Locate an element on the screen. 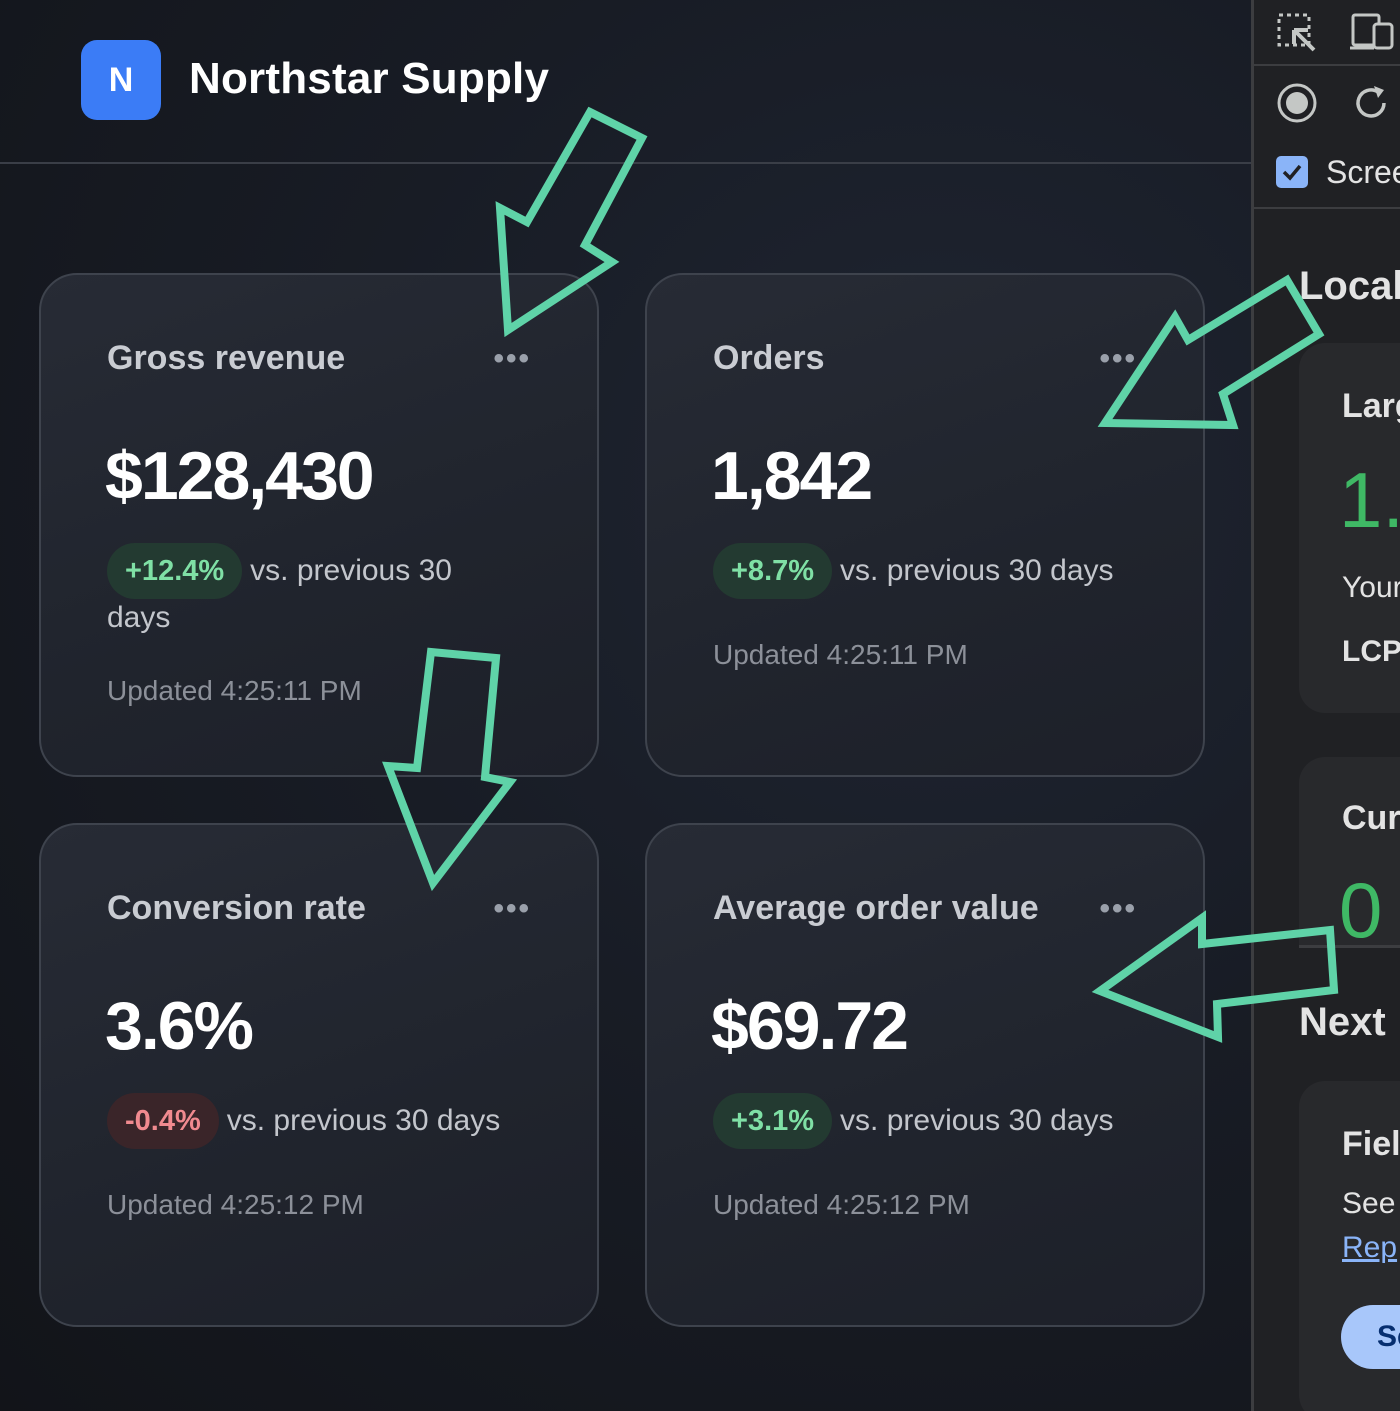 This screenshot has width=1400, height=1411. kpi-value: $128,430 is located at coordinates (240, 476).